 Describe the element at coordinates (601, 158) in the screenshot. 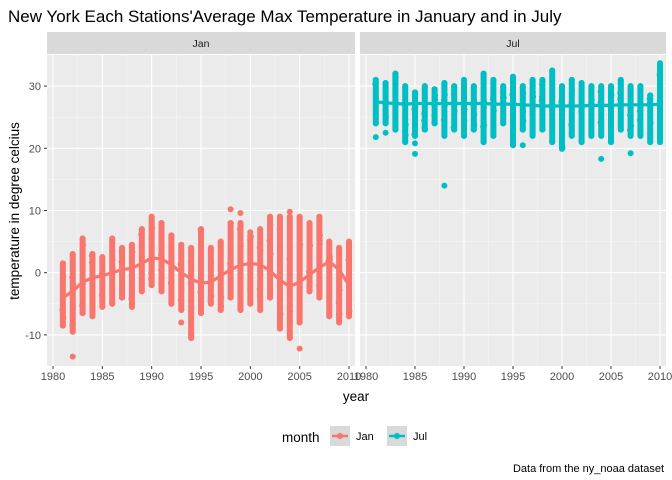

I see `outlier-point-Jul-2004` at that location.